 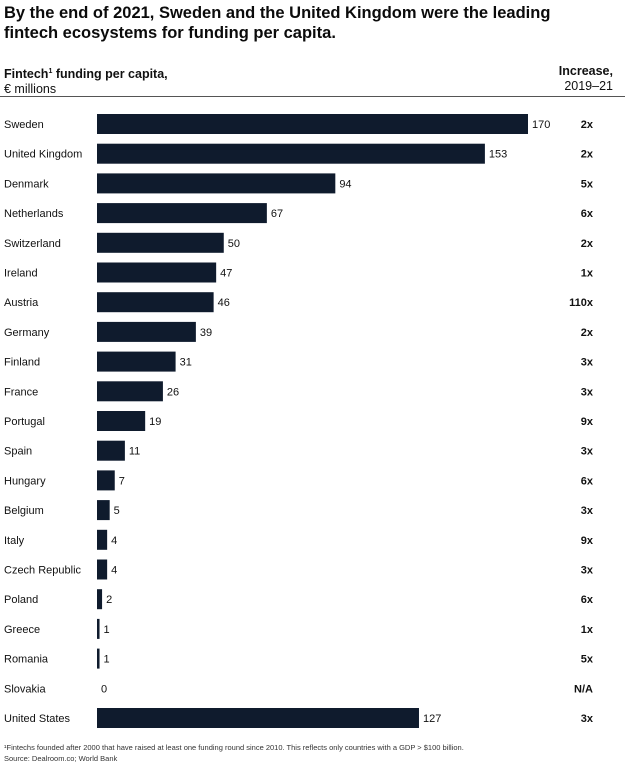 I want to click on category-label: Sweden, so click(x=24, y=125).